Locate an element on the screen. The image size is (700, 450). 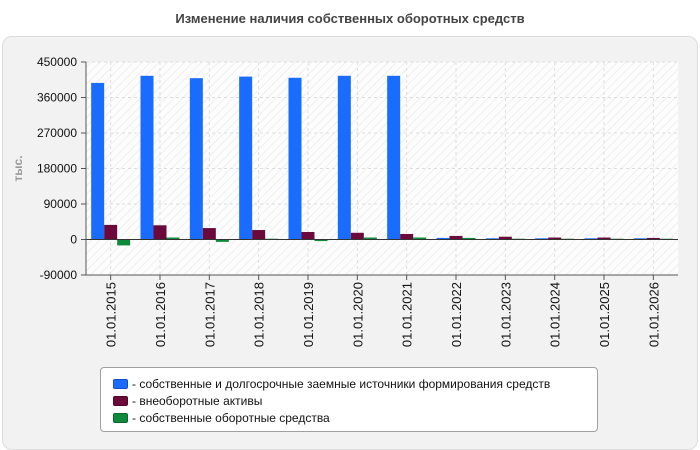
y-tick-label: -90000 is located at coordinates (59, 275).